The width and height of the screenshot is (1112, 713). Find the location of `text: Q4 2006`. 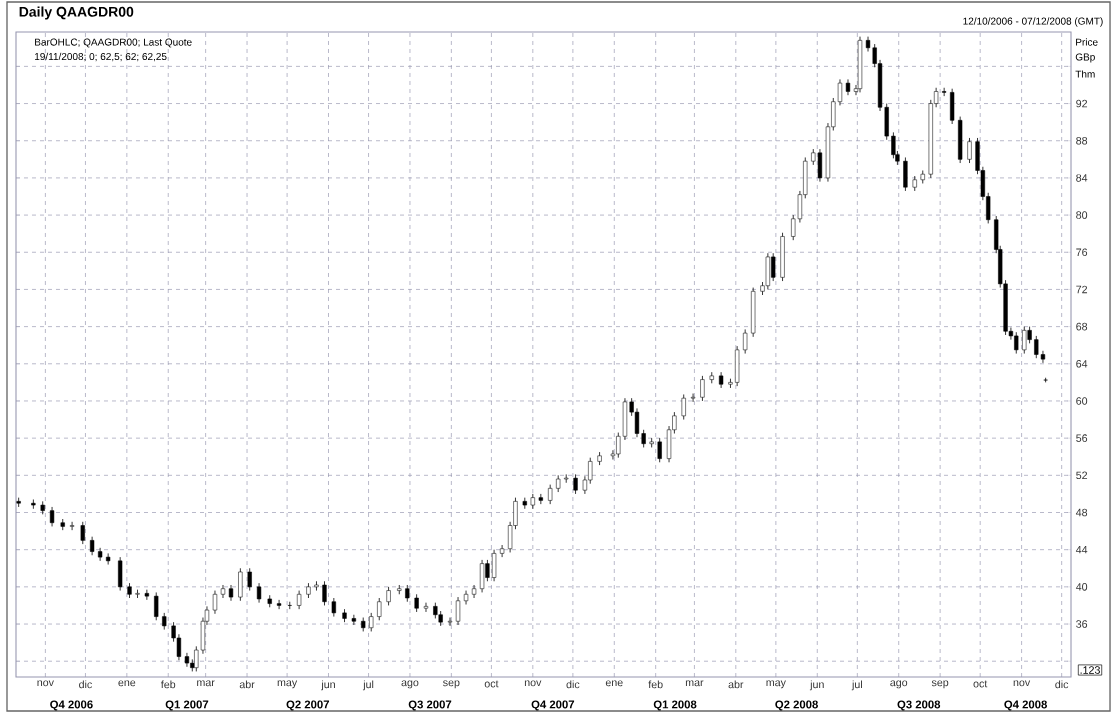

text: Q4 2006 is located at coordinates (71, 705).